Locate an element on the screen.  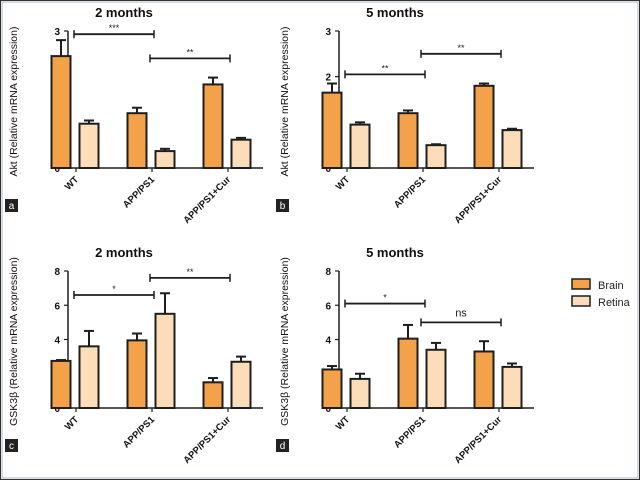
y-tick-label: 2 is located at coordinates (328, 78).